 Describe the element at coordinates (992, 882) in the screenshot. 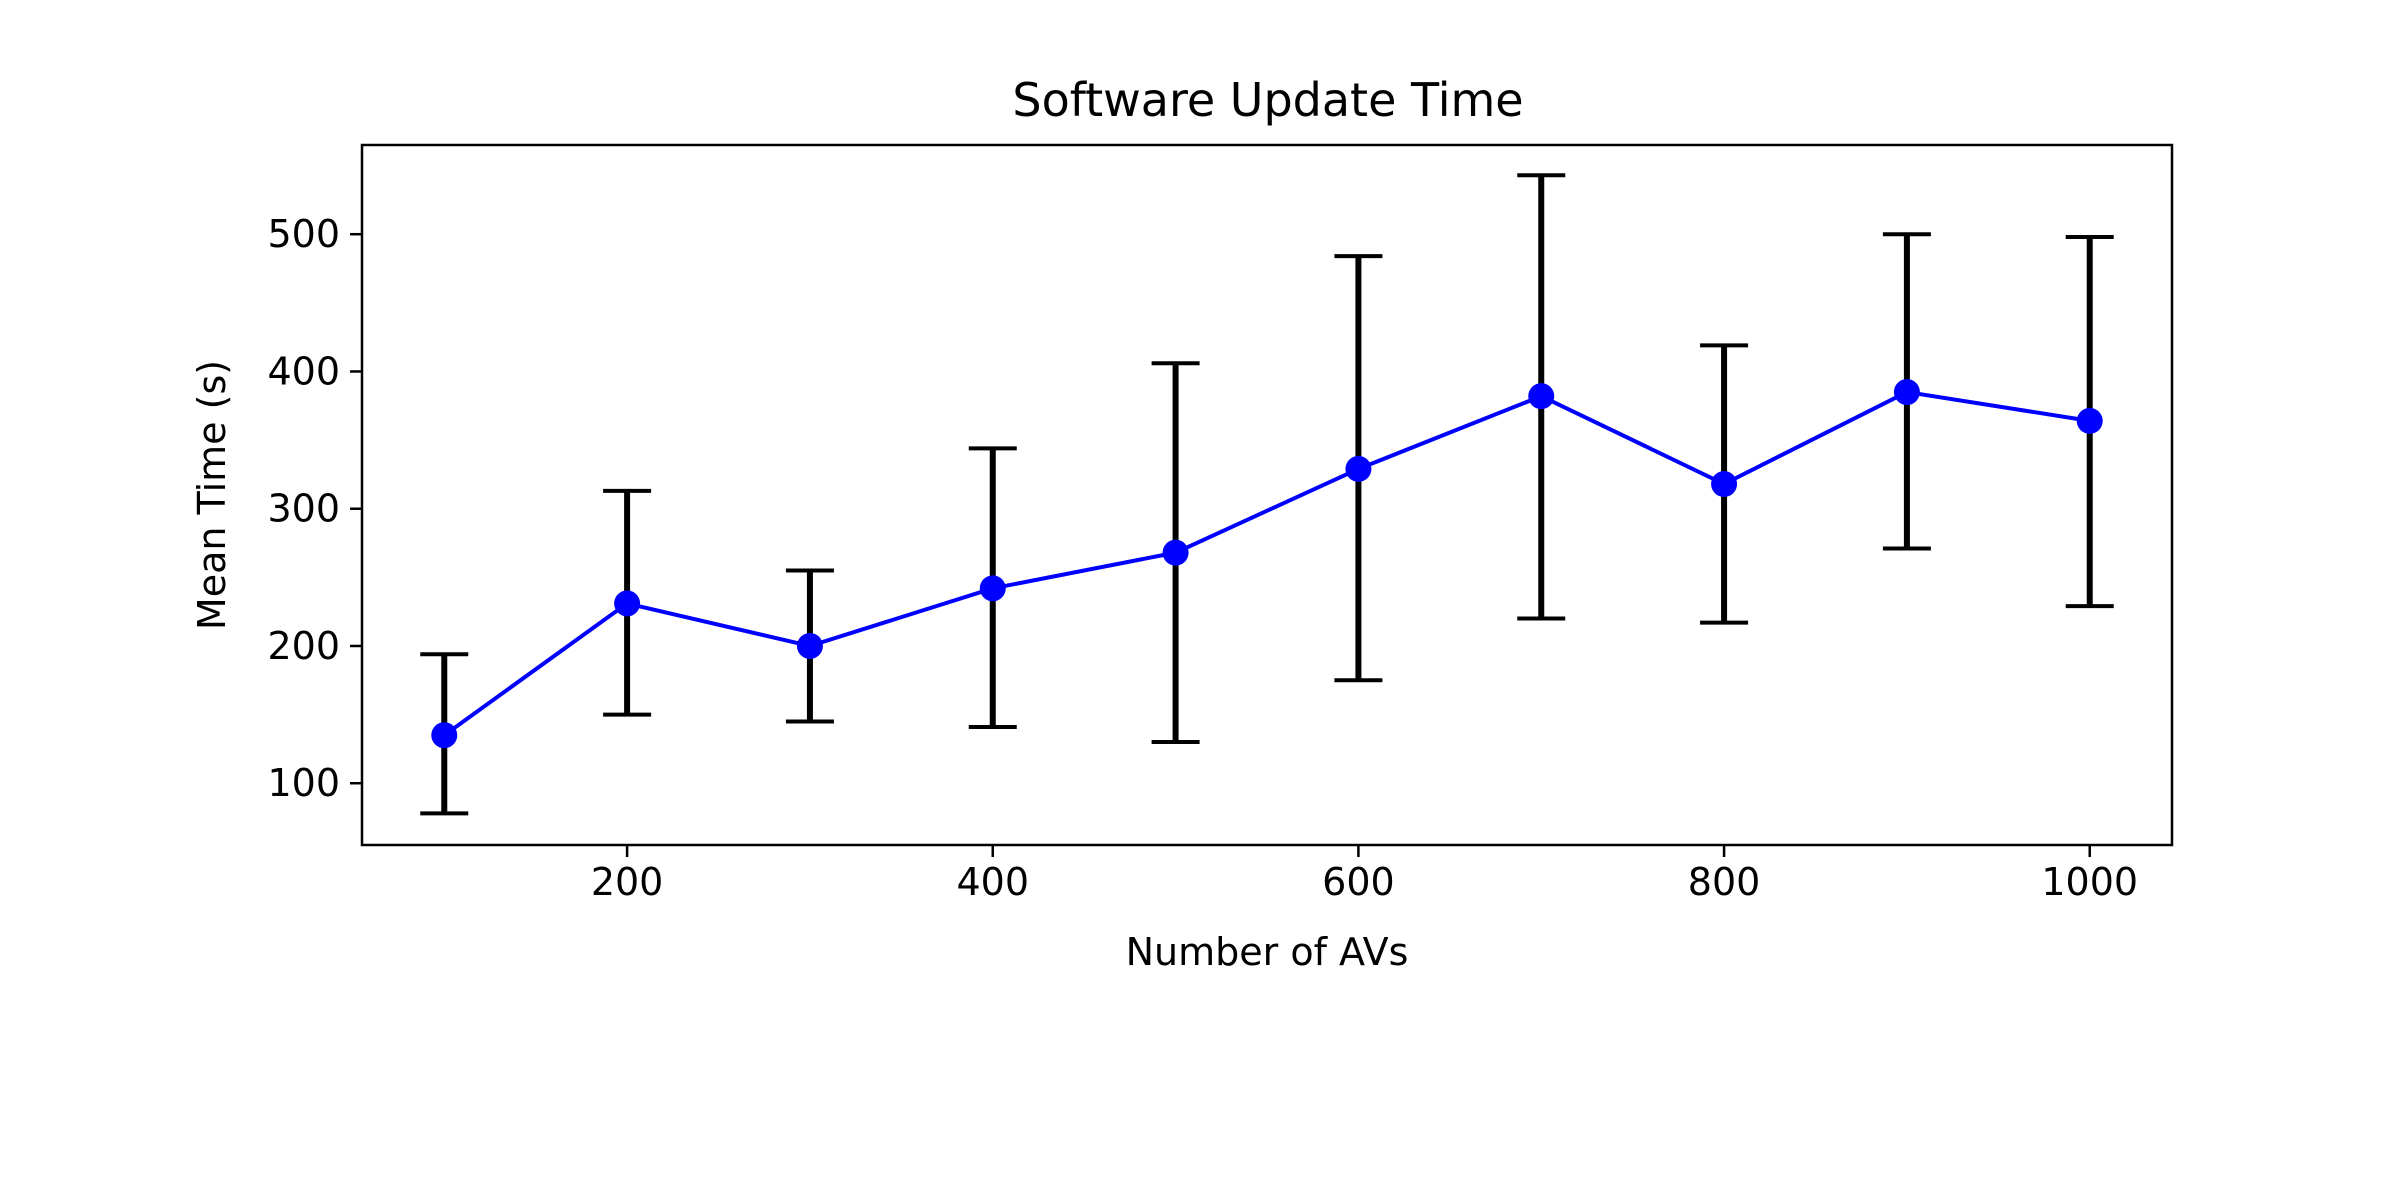

I see `x-tick-label: 400` at that location.